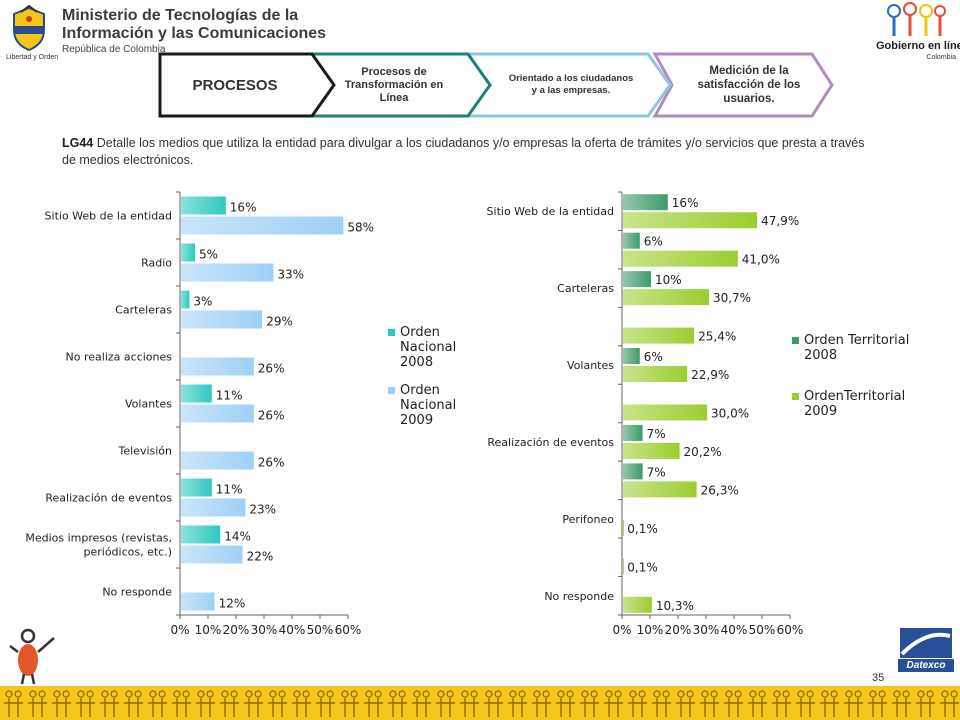 Image resolution: width=960 pixels, height=720 pixels. I want to click on x-tick-label: 20%, so click(236, 630).